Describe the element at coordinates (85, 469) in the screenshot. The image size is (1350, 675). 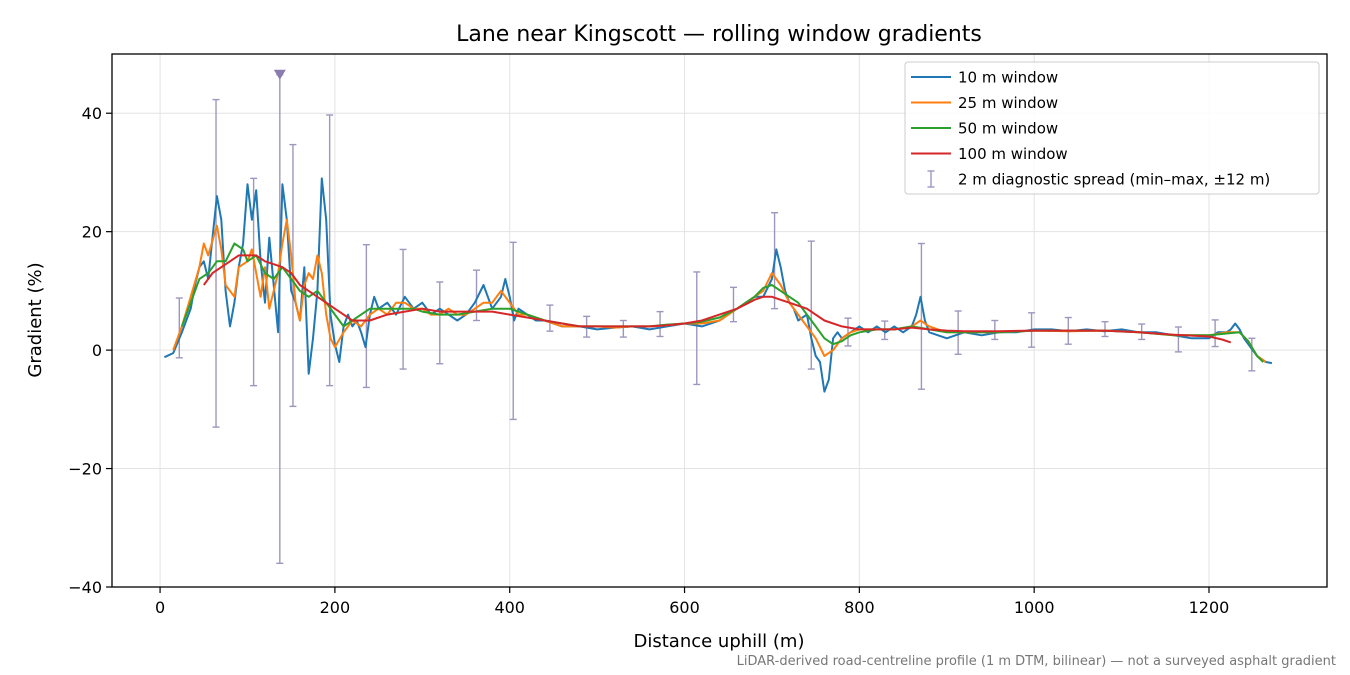
I see `y-tick-label: −20` at that location.